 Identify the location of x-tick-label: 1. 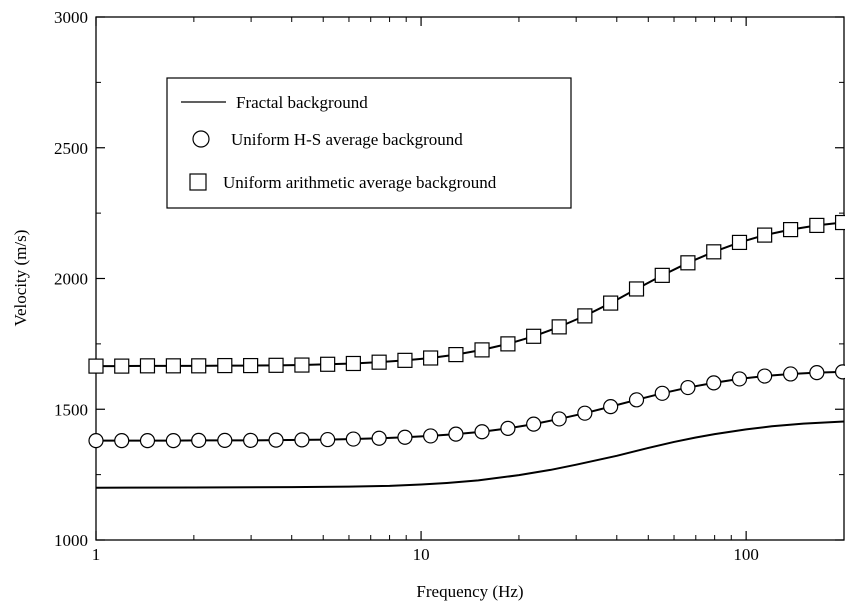
(96, 554).